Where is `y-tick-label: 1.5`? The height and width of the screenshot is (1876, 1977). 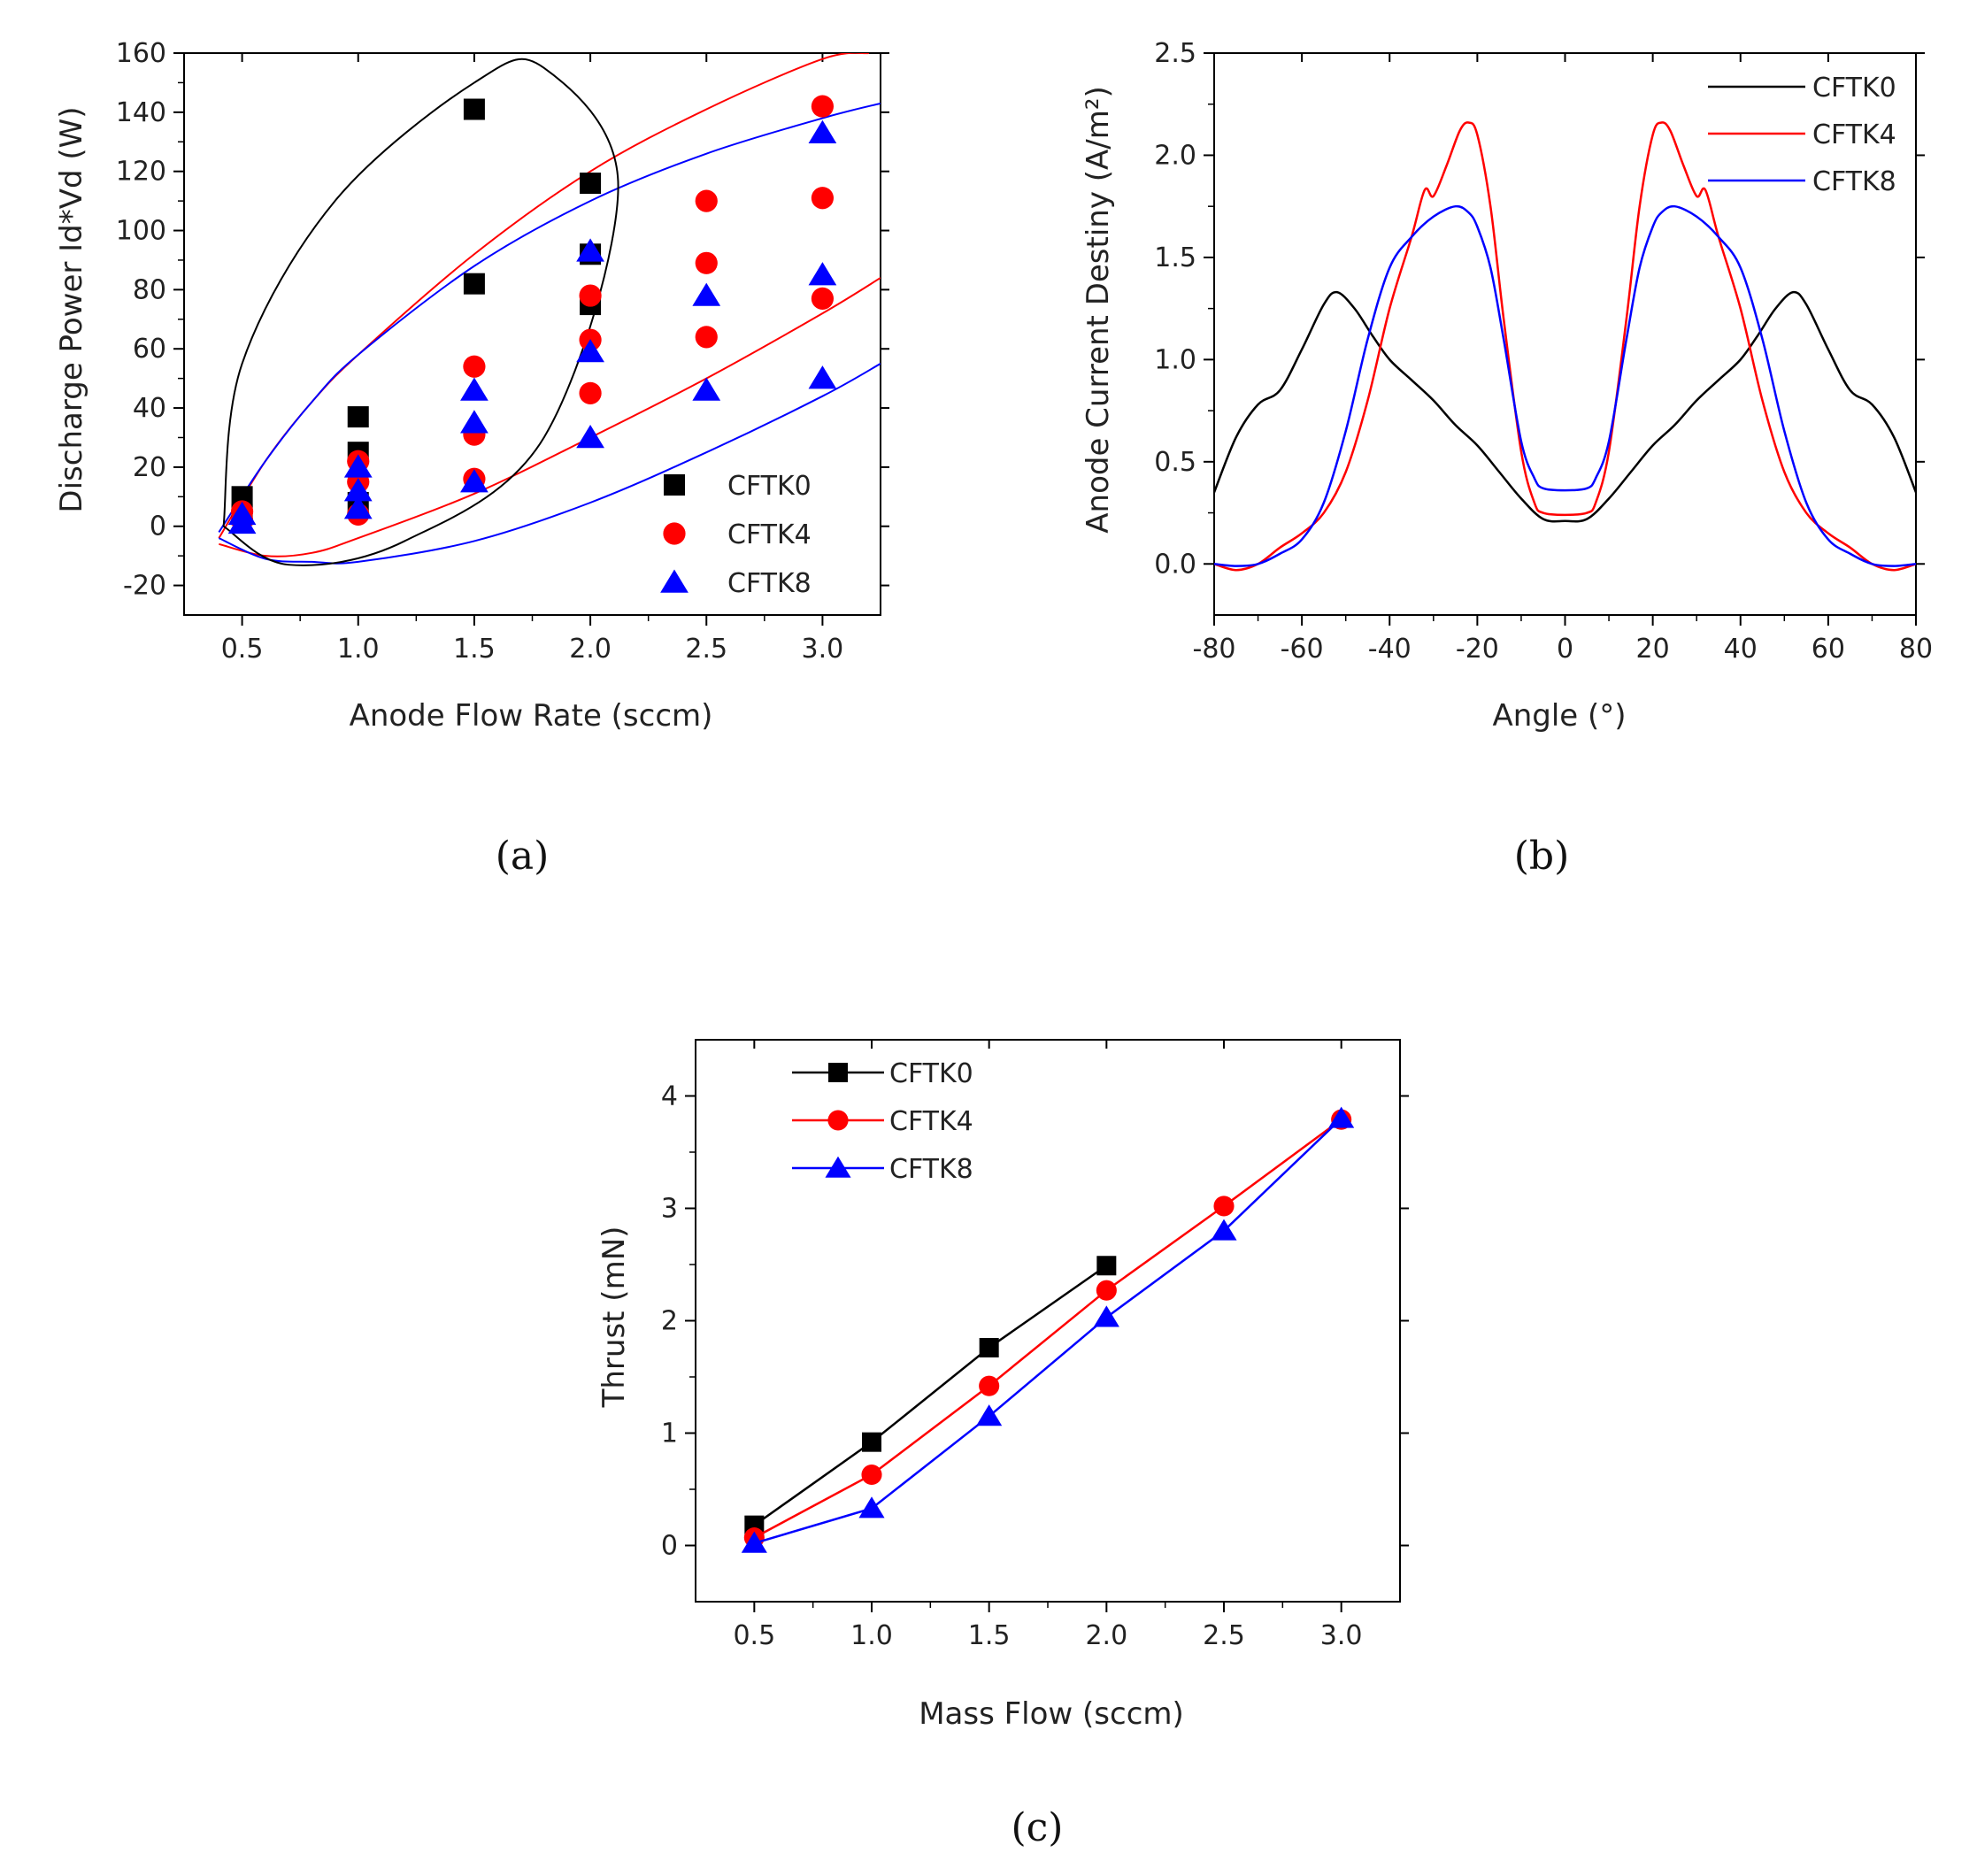 y-tick-label: 1.5 is located at coordinates (1175, 258).